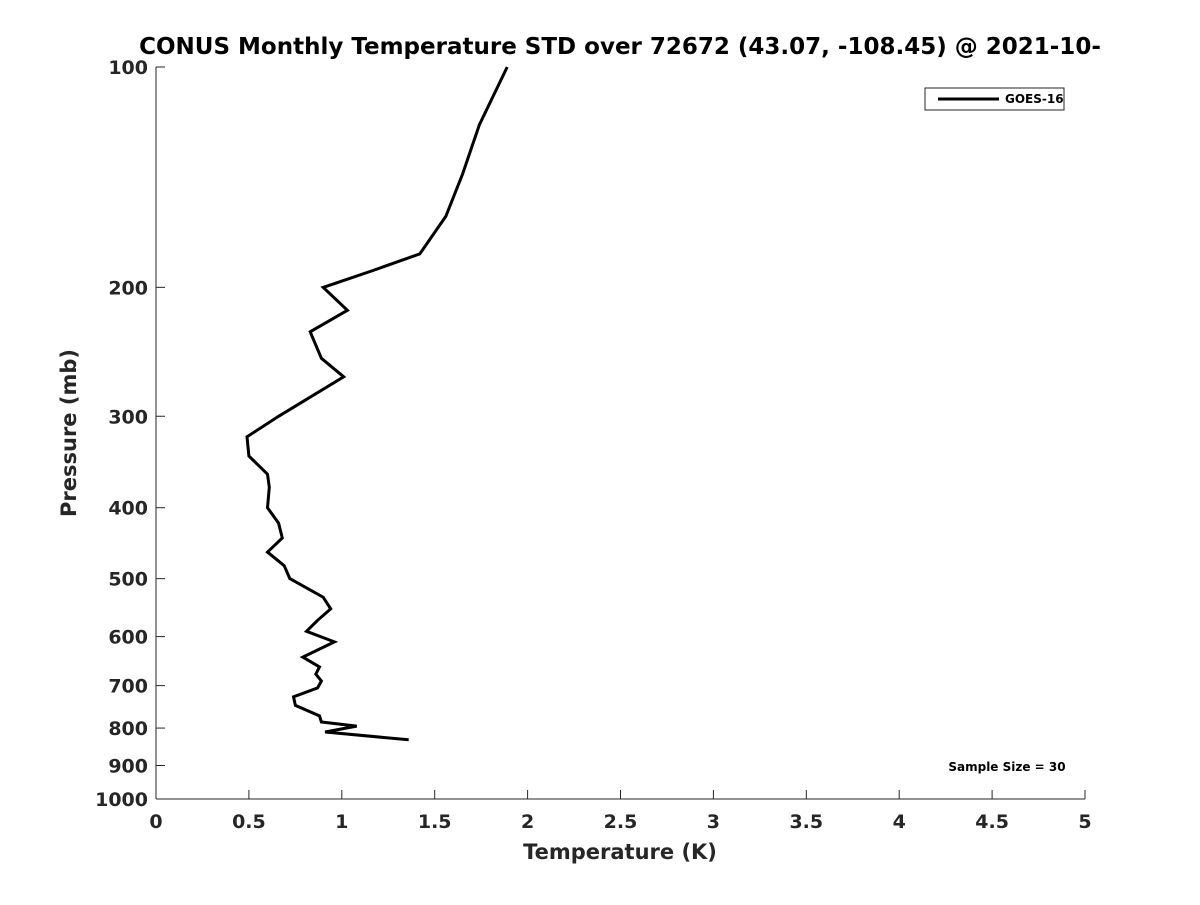 This screenshot has height=905, width=1200. What do you see at coordinates (713, 822) in the screenshot?
I see `x-tick-label: 3` at bounding box center [713, 822].